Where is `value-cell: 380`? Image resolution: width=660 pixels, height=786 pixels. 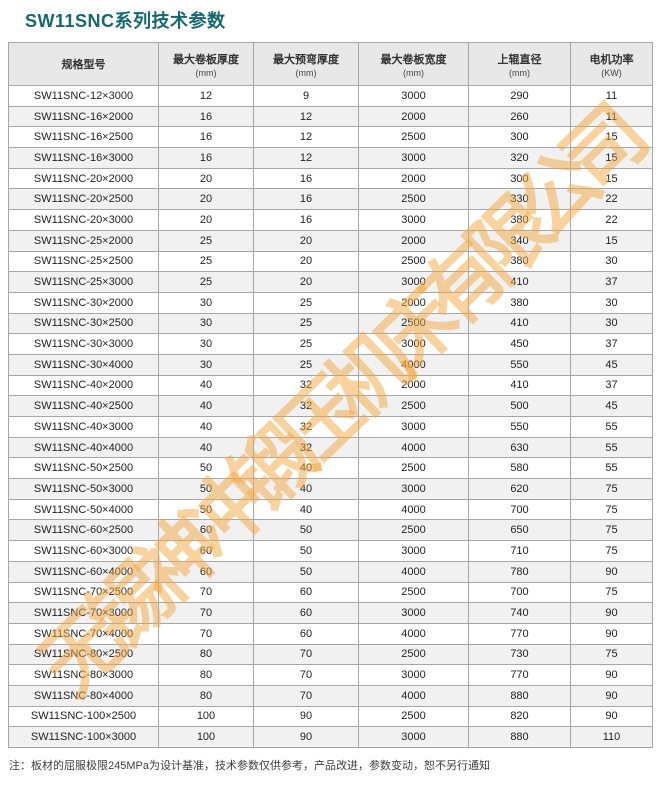 value-cell: 380 is located at coordinates (519, 261).